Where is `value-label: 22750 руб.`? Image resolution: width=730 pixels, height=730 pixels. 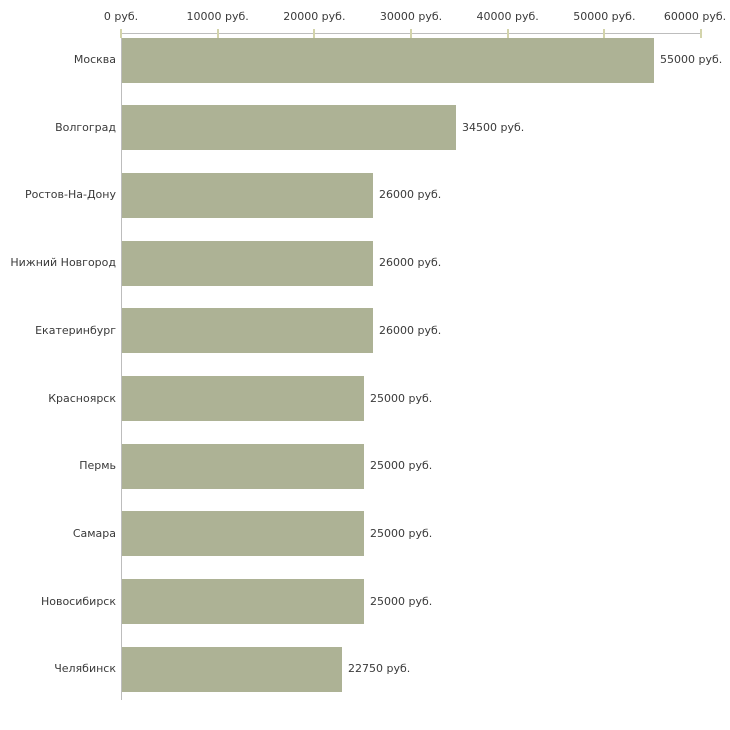 value-label: 22750 руб. is located at coordinates (379, 668).